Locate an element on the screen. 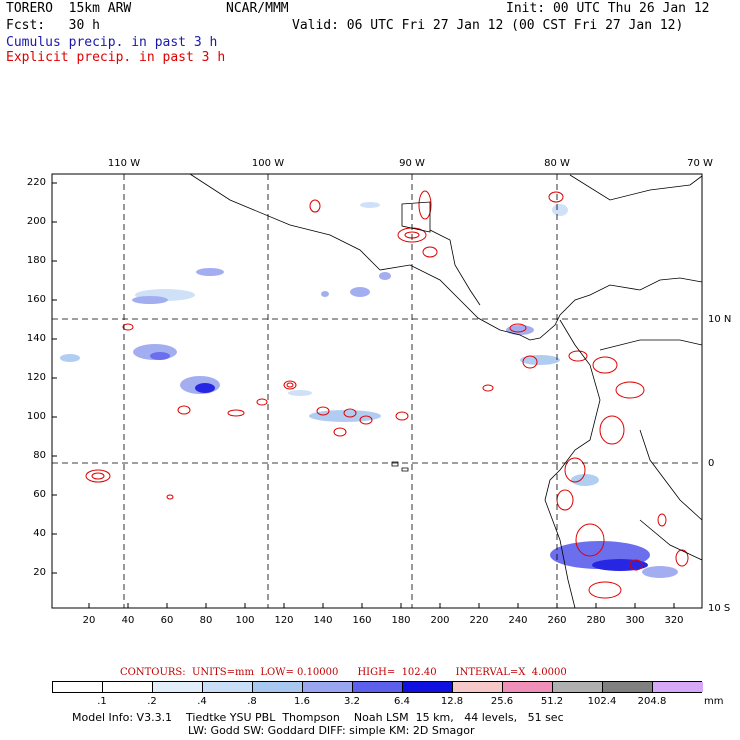  x-tick-label: 320 is located at coordinates (673, 620).